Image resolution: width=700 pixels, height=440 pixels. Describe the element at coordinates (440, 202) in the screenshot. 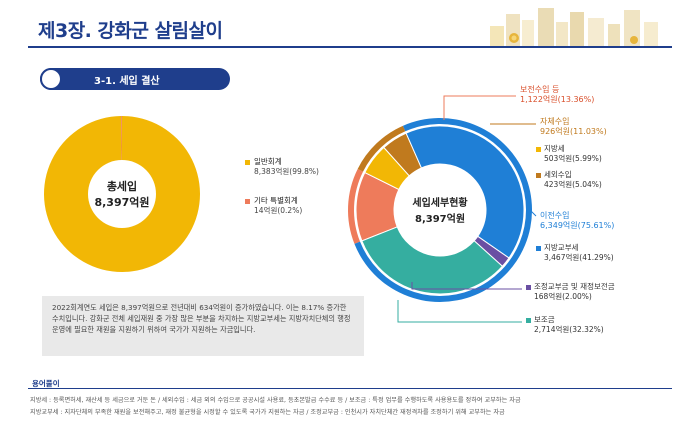

I see `donut-center-title: 세입세부현황` at that location.